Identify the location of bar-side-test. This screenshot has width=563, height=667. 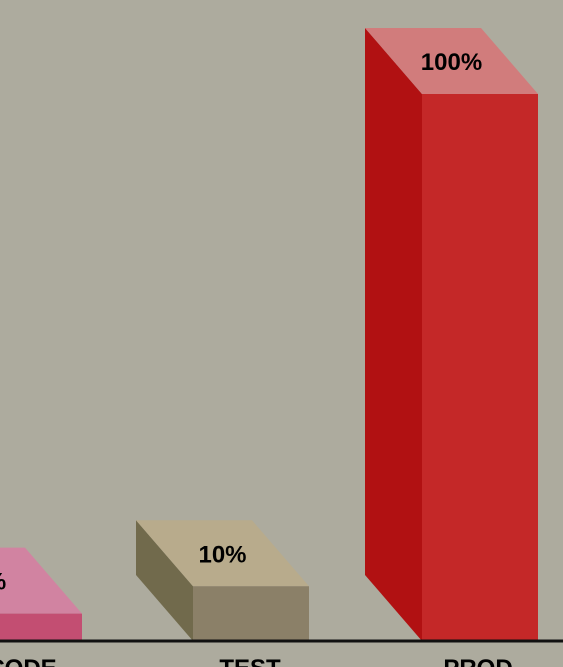
(164, 580).